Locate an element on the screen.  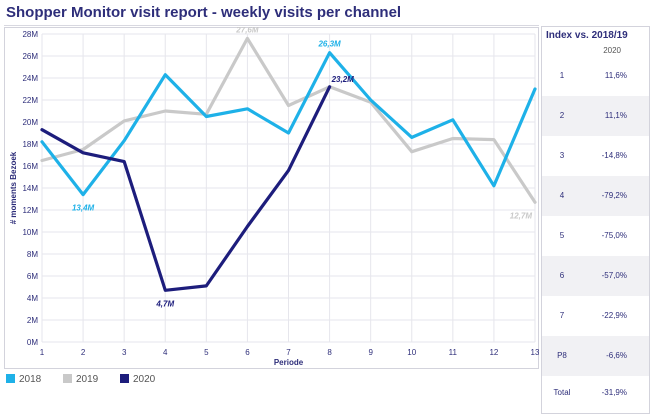
legend-item-2019: 2019 is located at coordinates (80, 379).